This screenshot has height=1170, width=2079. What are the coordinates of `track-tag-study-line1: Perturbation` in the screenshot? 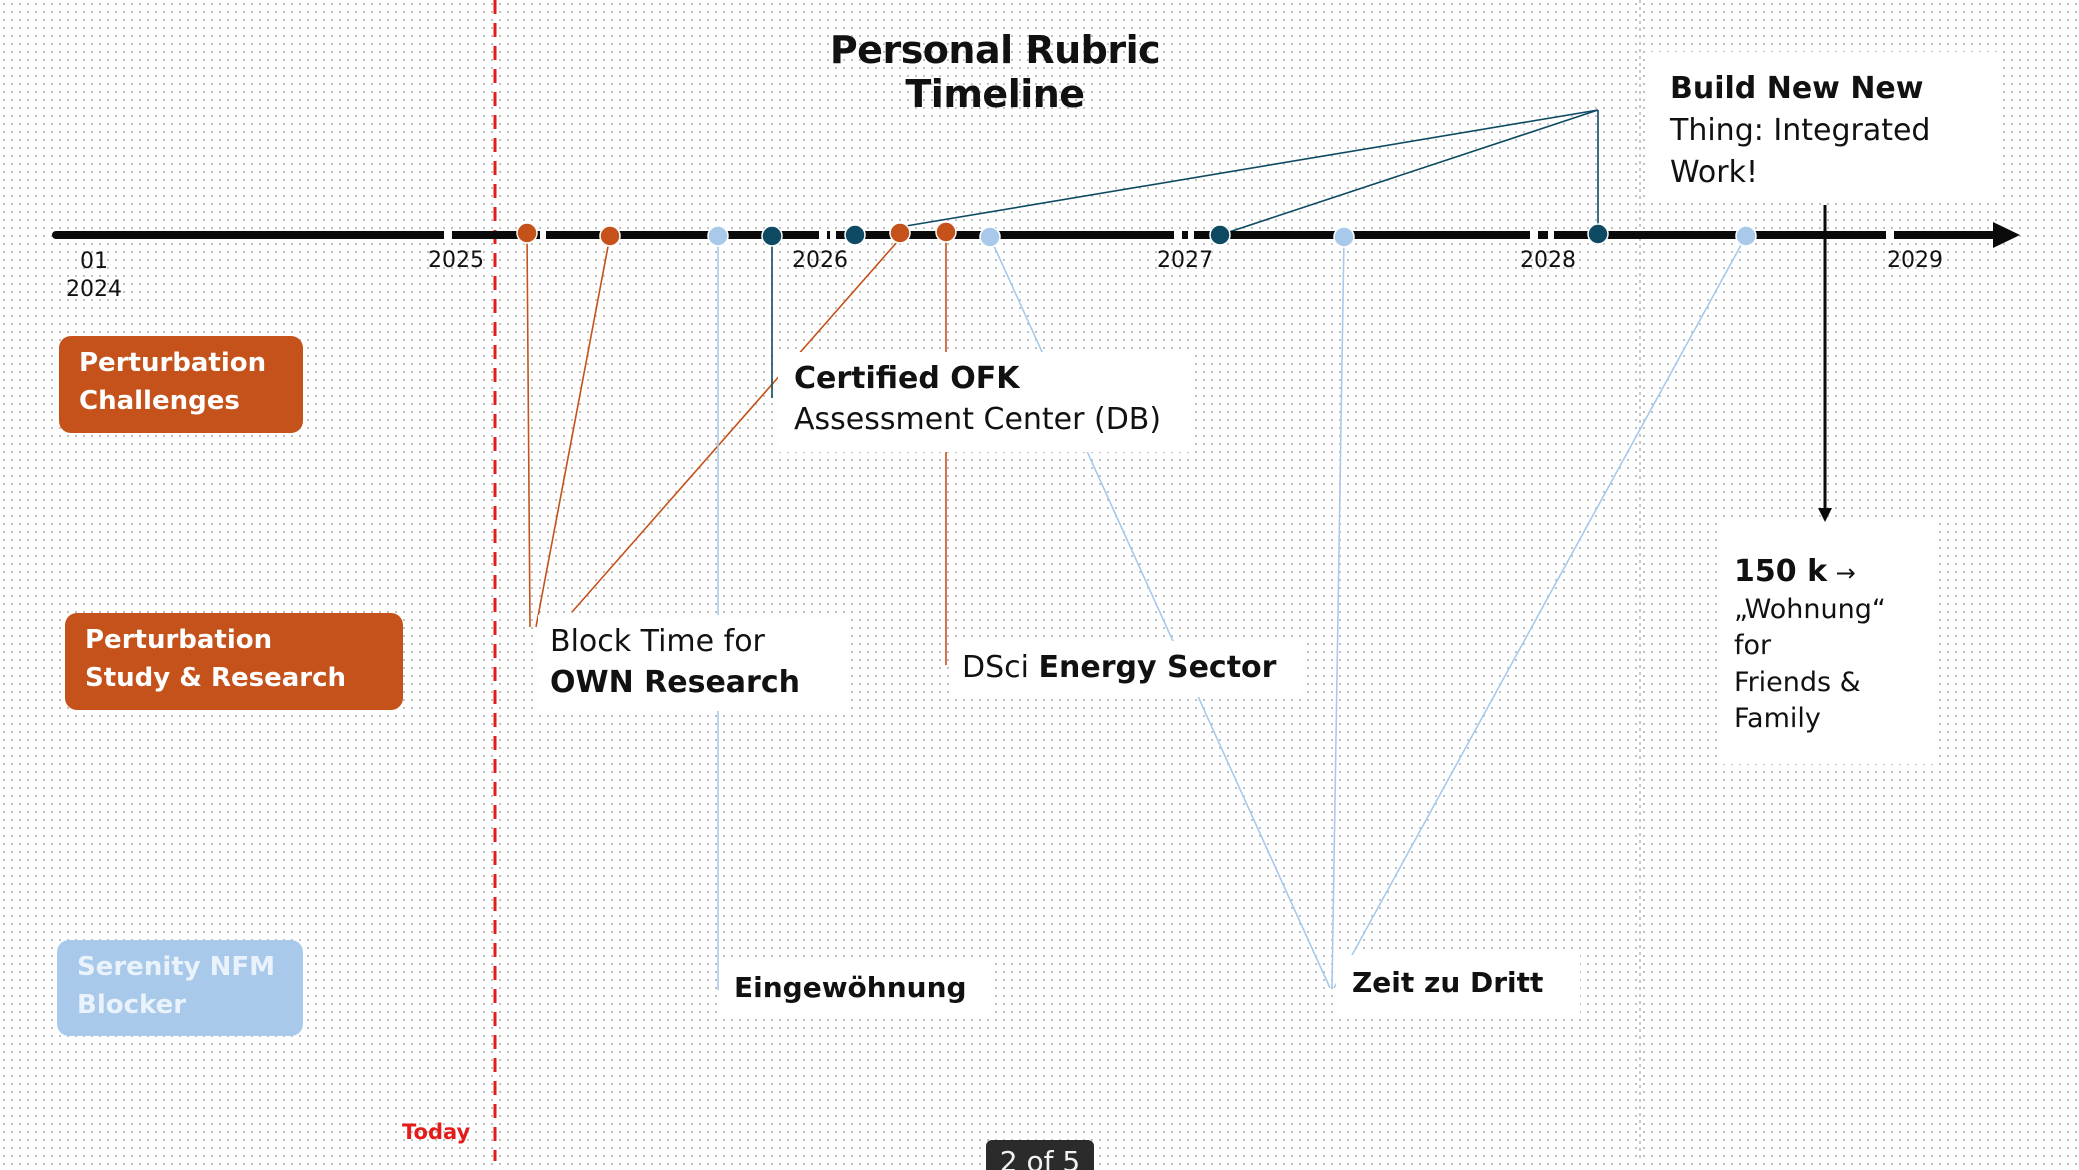 It's located at (179, 640).